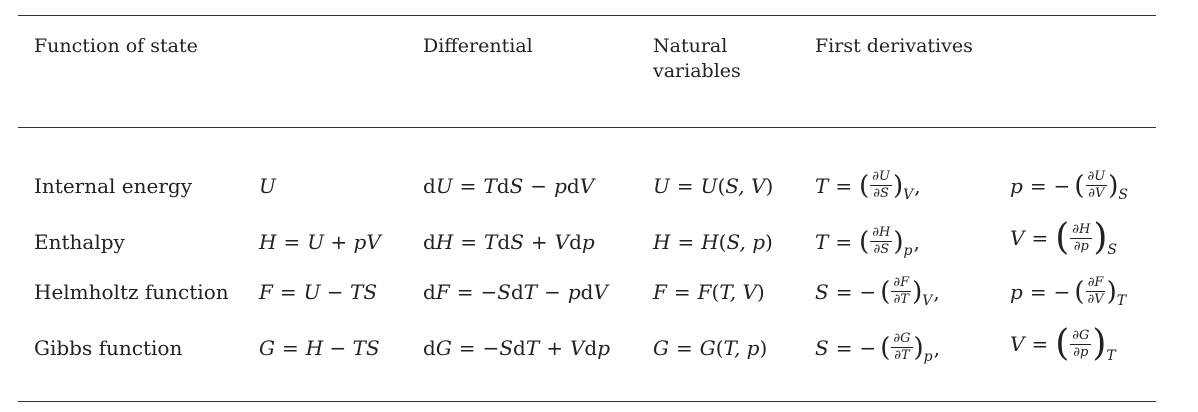  I want to click on partial-fraction: ∂F ∂T, so click(901, 291).